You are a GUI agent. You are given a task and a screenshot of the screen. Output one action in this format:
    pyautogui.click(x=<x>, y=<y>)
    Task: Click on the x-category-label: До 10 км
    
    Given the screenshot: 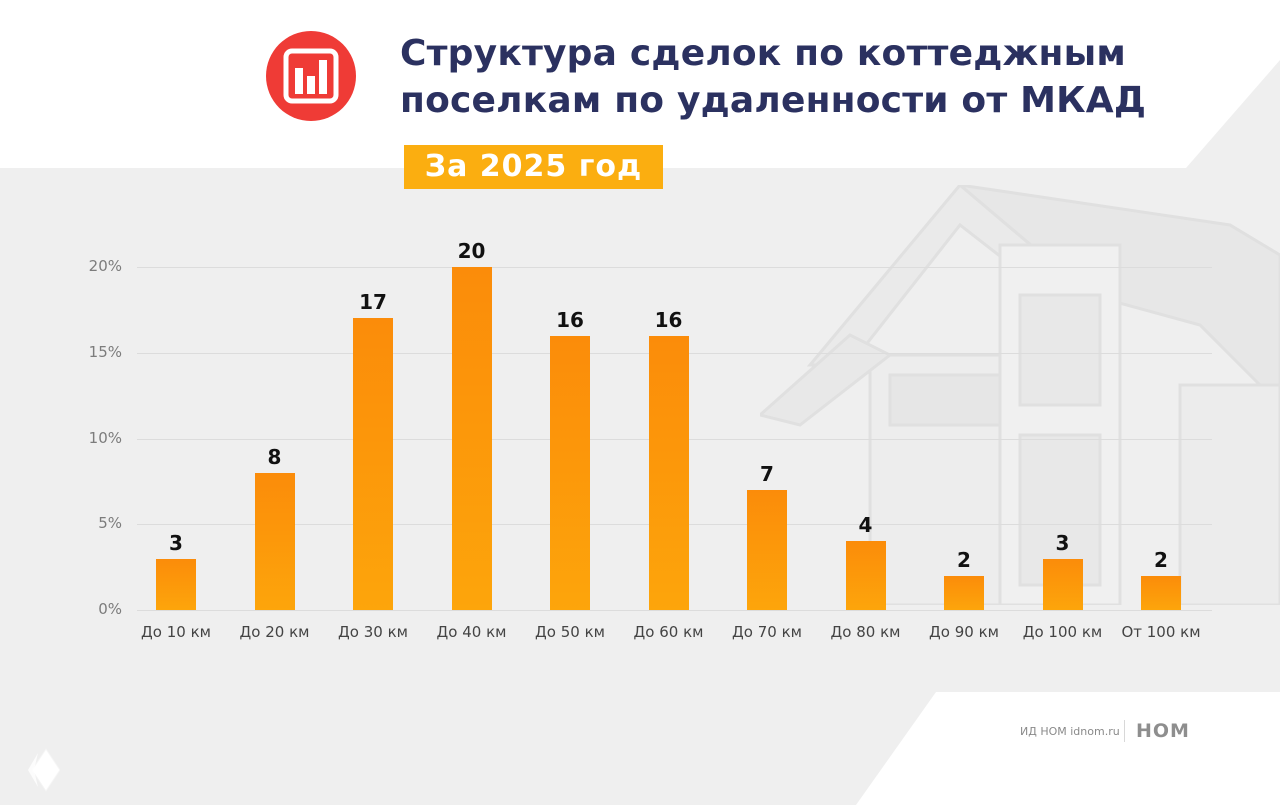 What is the action you would take?
    pyautogui.click(x=176, y=632)
    